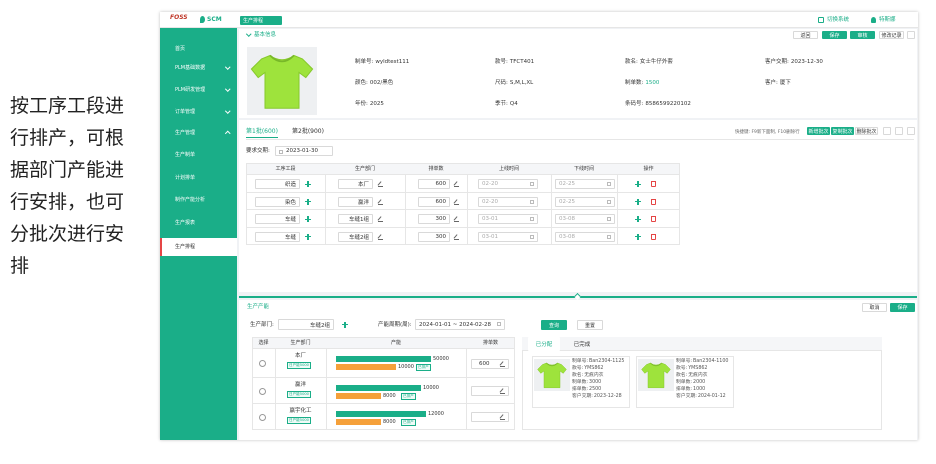  Describe the element at coordinates (685, 382) in the screenshot. I see `order-card` at that location.